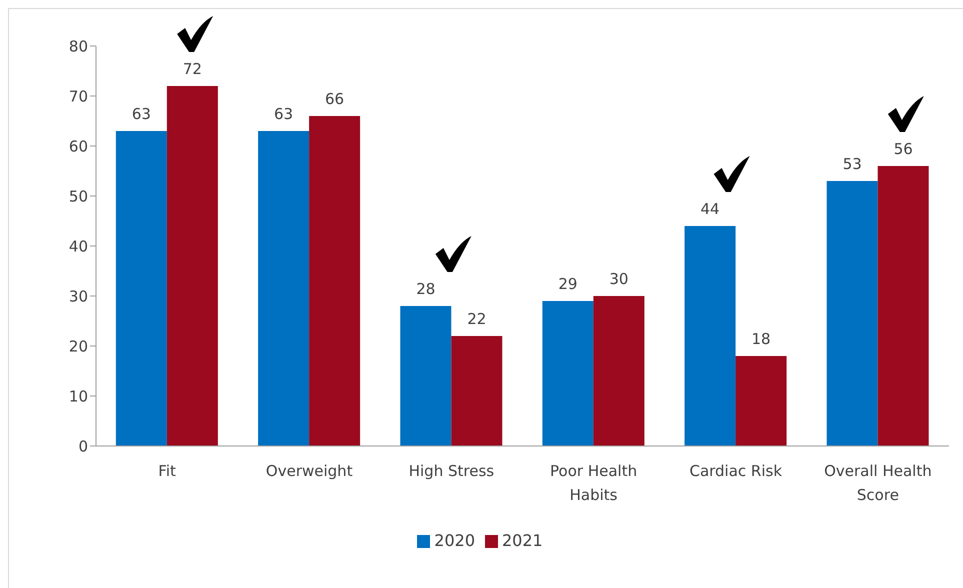 The width and height of the screenshot is (963, 588). I want to click on x-tick-label: Fit, so click(167, 471).